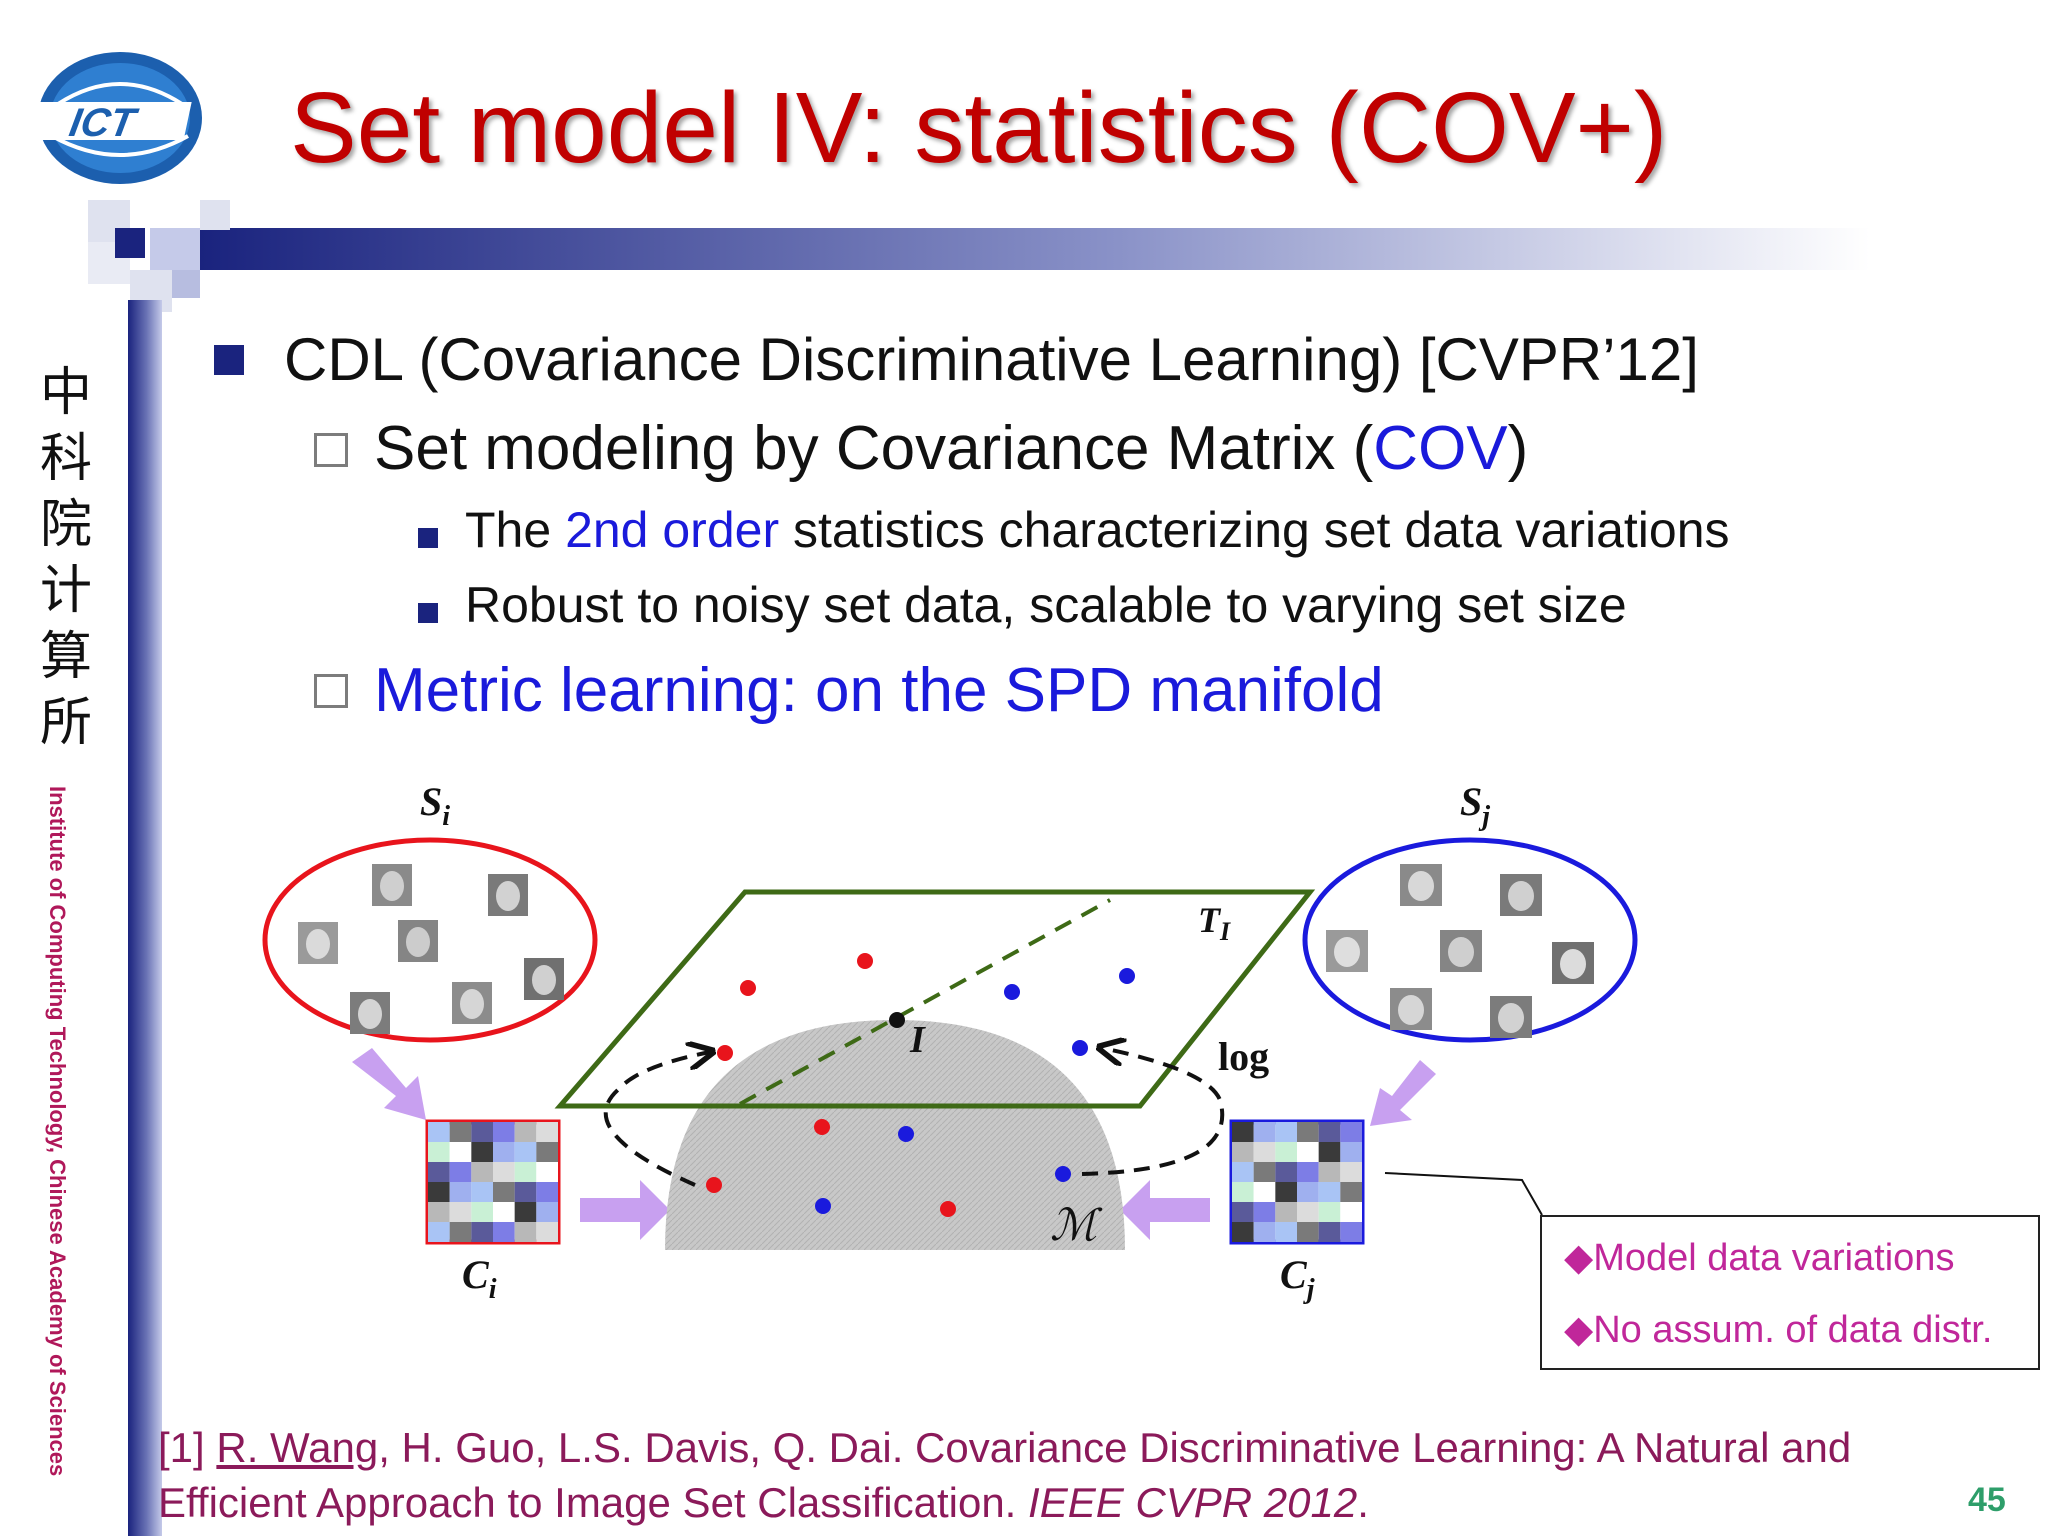 This screenshot has width=2048, height=1536. What do you see at coordinates (925, 1002) in the screenshot?
I see `geodesic-dashed-line` at bounding box center [925, 1002].